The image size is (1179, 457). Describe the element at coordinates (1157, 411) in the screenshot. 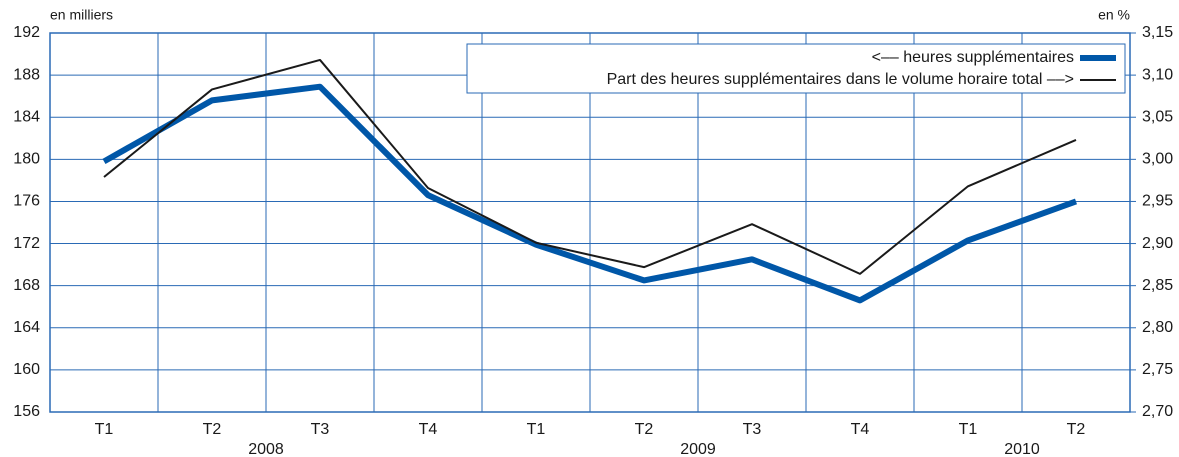

I see `y2-tick-label: 2,70` at that location.